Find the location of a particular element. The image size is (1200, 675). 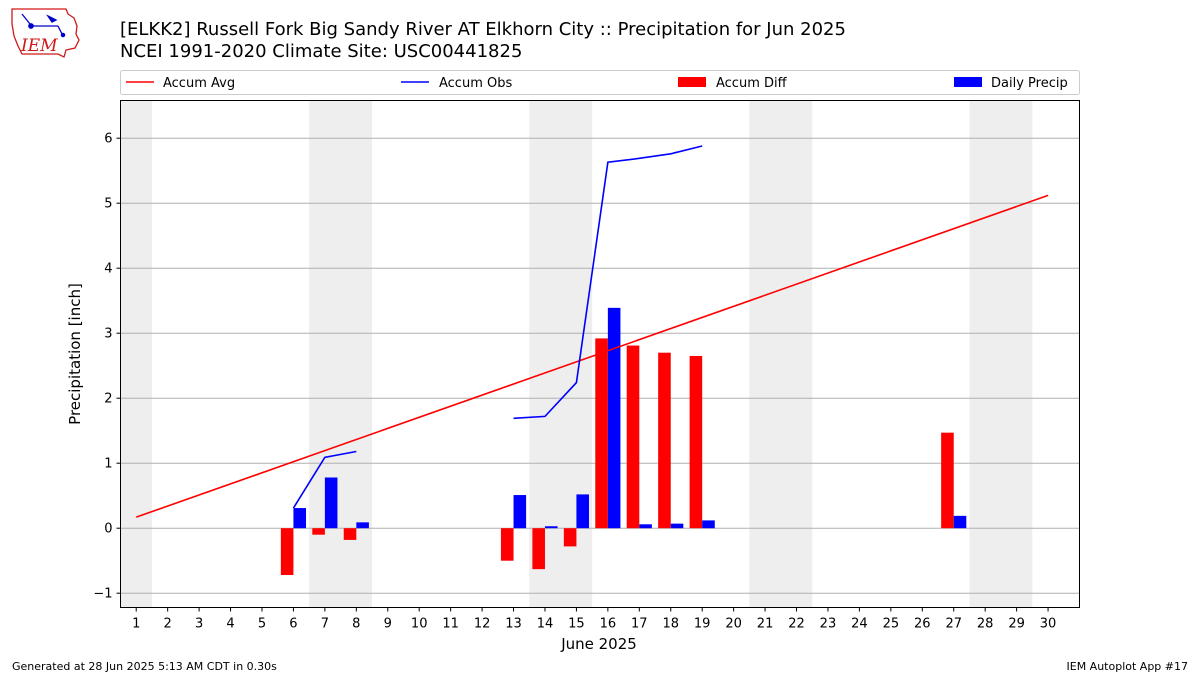

legend-swatch-daily-precip is located at coordinates (968, 82).